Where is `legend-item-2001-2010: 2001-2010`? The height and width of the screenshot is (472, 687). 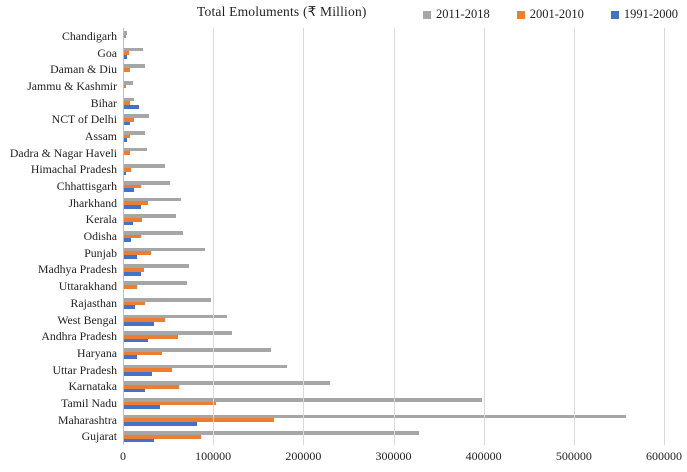
legend-item-2001-2010: 2001-2010 is located at coordinates (550, 14).